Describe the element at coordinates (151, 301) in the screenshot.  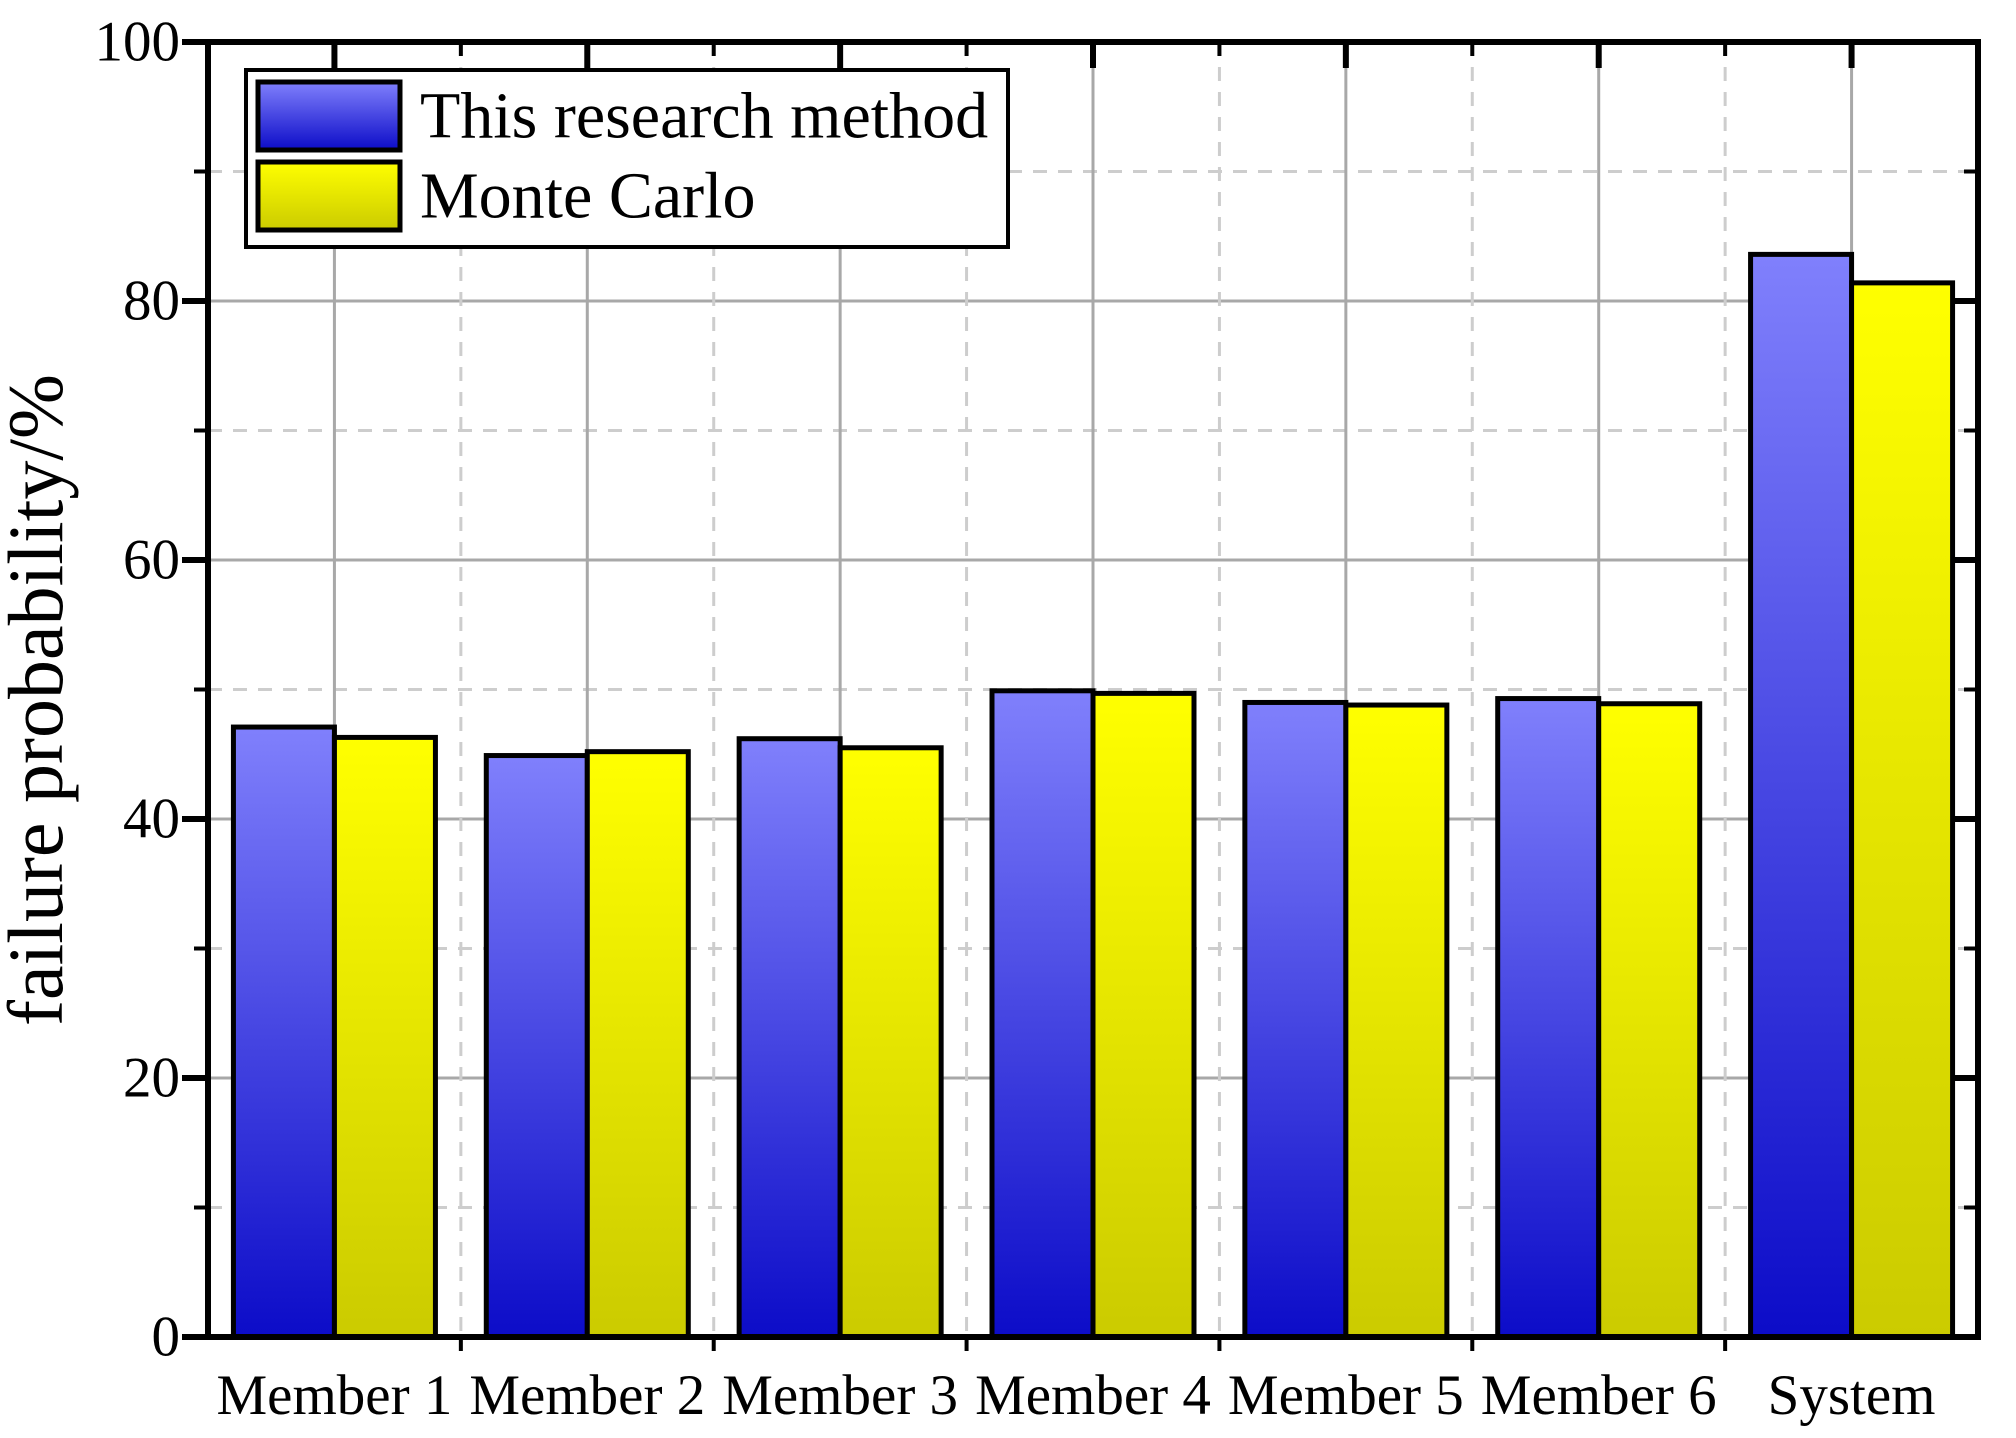
I see `y-tick-label: 80` at that location.